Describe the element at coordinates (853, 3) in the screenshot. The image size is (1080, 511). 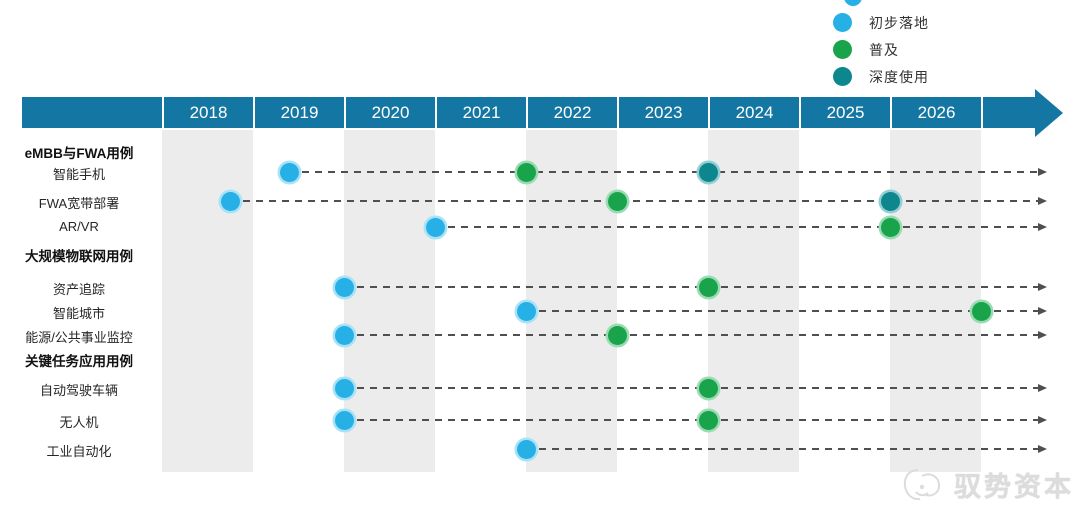
I see `cropped-legend-dot` at that location.